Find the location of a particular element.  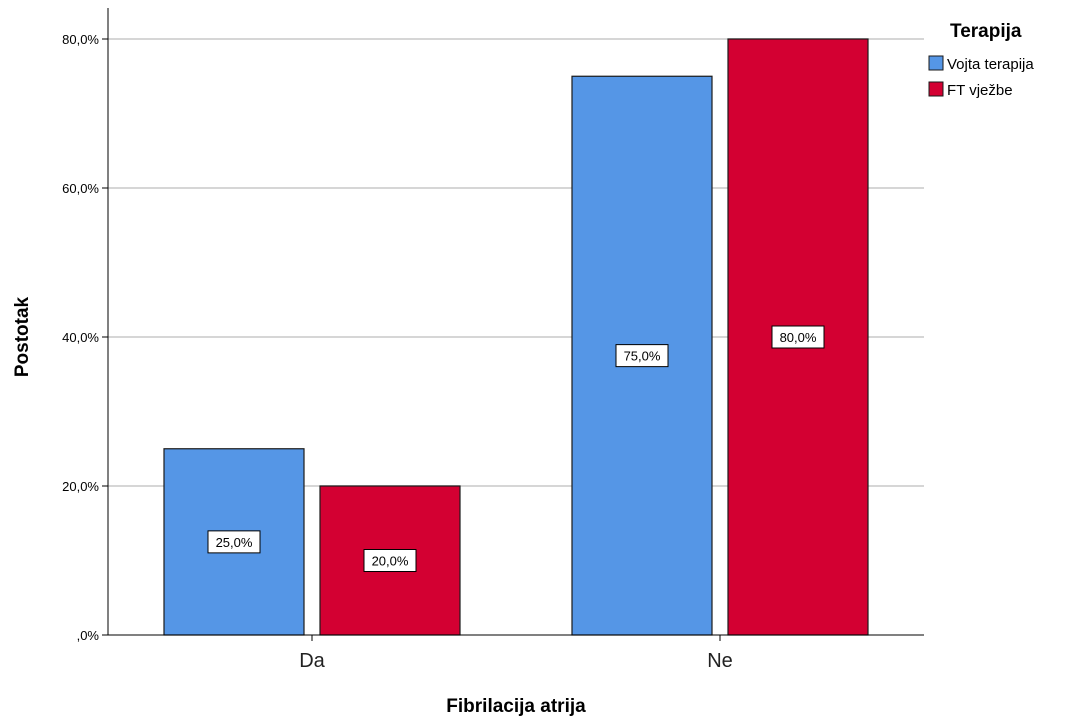

data-label: 25,0% is located at coordinates (234, 542).